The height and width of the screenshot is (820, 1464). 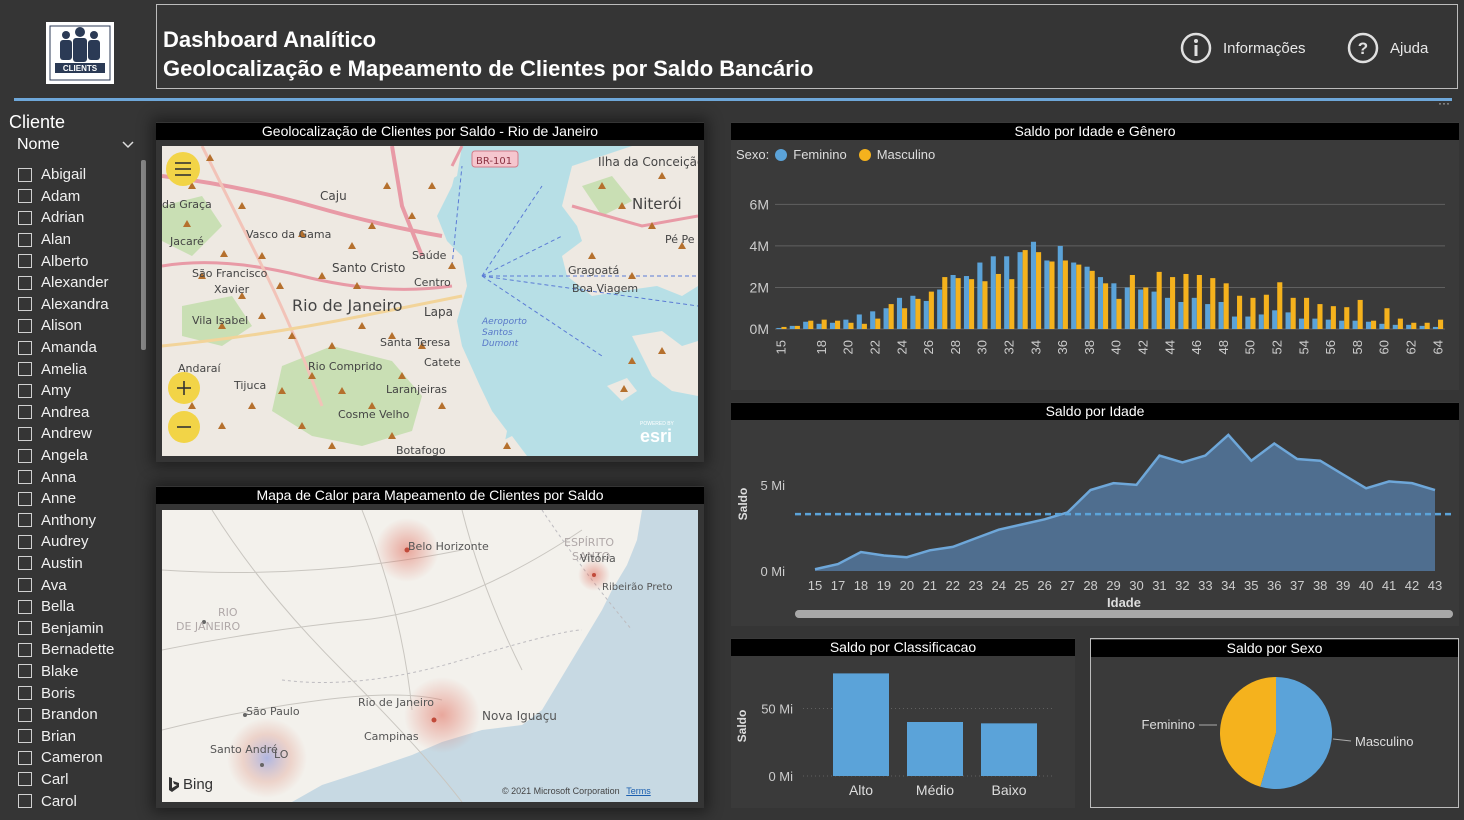 I want to click on slicer-item: Blake, so click(x=78, y=672).